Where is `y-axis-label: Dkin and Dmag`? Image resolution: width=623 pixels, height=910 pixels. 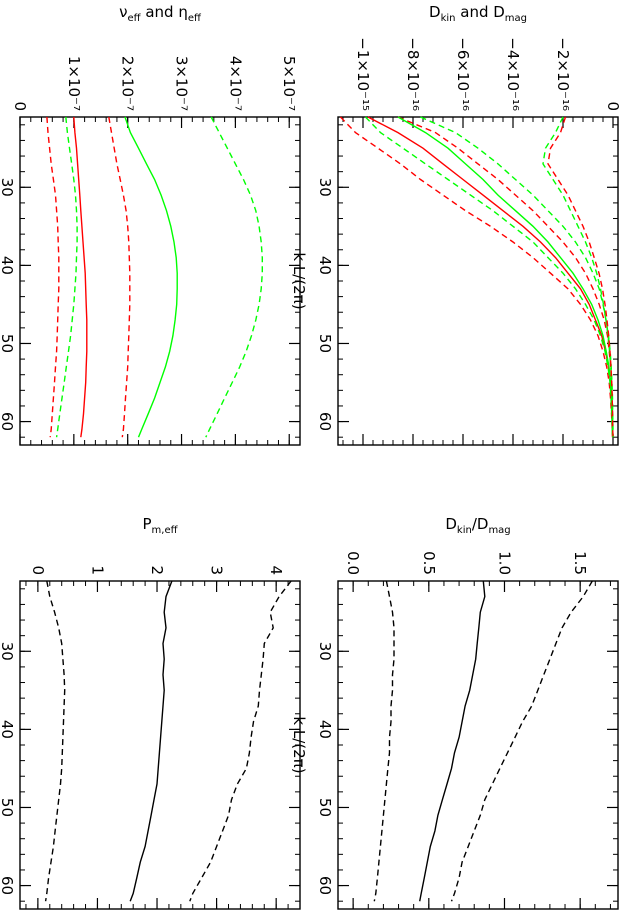 y-axis-label: Dkin and Dmag is located at coordinates (478, 13).